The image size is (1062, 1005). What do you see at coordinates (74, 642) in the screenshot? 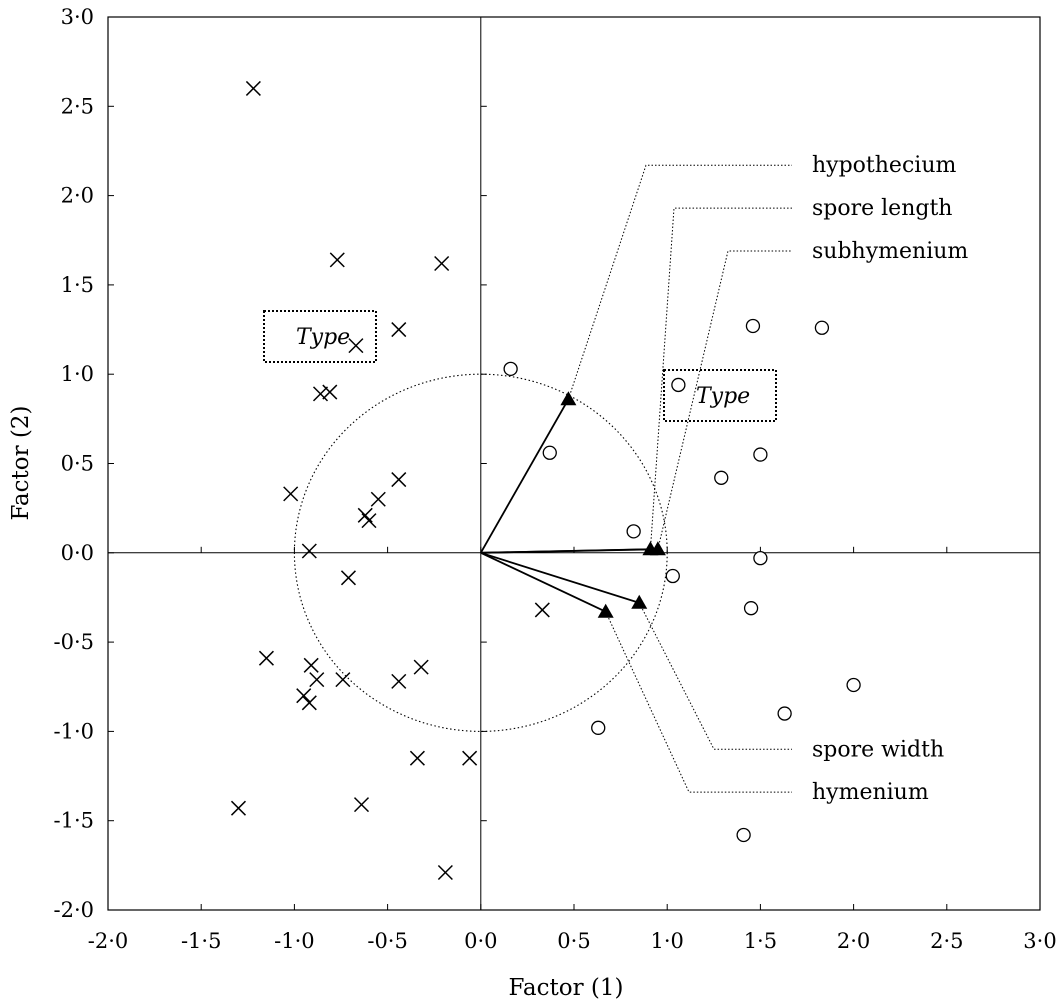
I see `y-tick-label: -0·5` at bounding box center [74, 642].